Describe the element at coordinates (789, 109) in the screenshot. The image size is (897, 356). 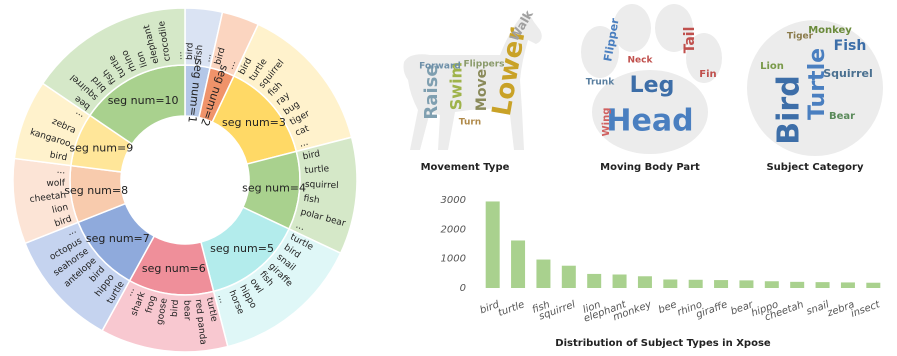
I see `cloud-word: Bird` at that location.